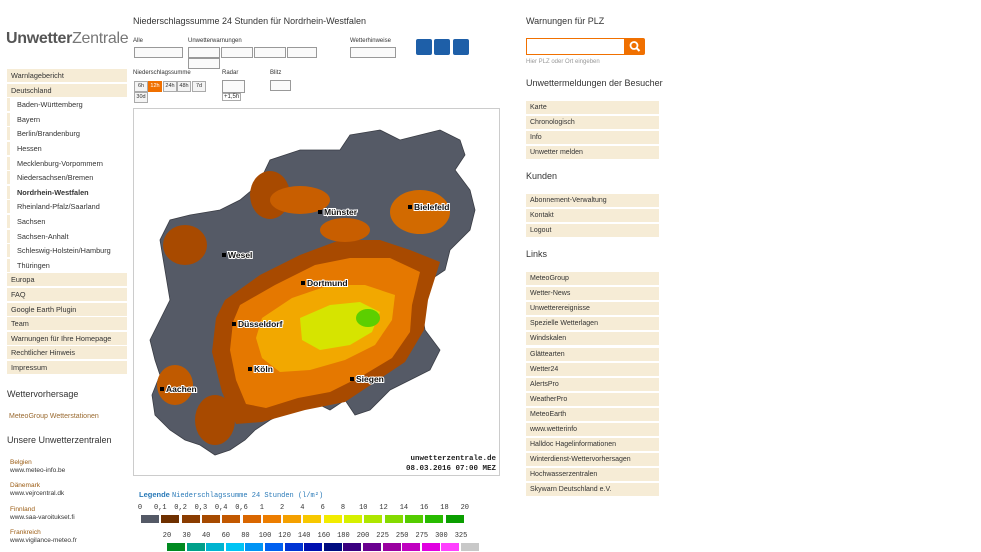 The width and height of the screenshot is (981, 552). What do you see at coordinates (592, 107) in the screenshot?
I see `sidebar-link: Karte` at bounding box center [592, 107].